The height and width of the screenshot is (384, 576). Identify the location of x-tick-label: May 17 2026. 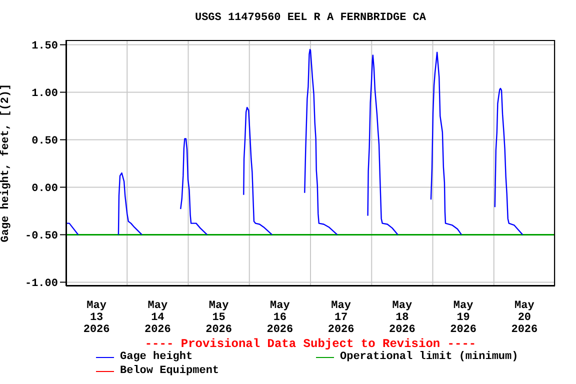
(341, 318).